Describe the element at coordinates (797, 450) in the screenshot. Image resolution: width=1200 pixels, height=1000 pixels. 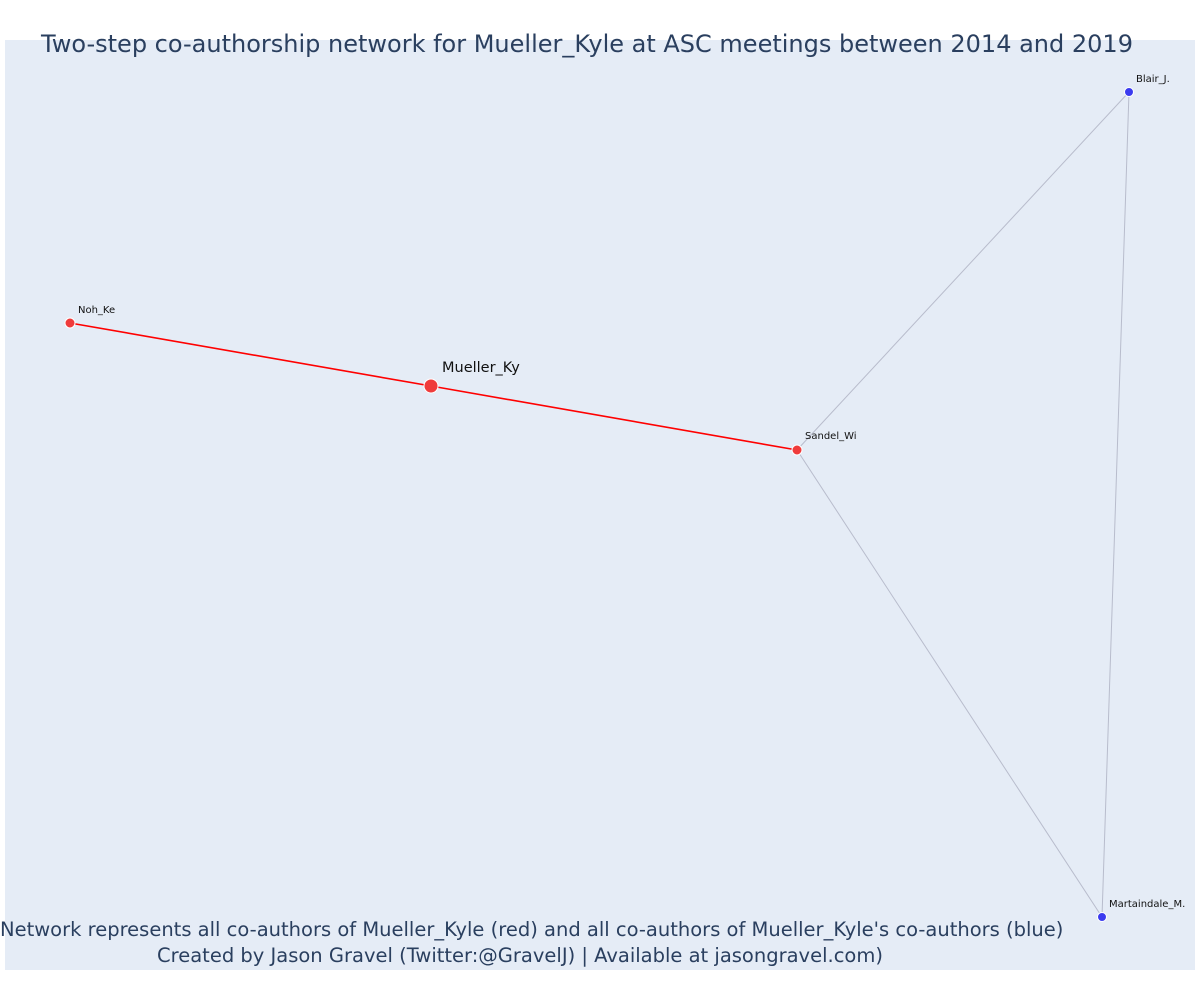
I see `node-Sandel_Wi` at that location.